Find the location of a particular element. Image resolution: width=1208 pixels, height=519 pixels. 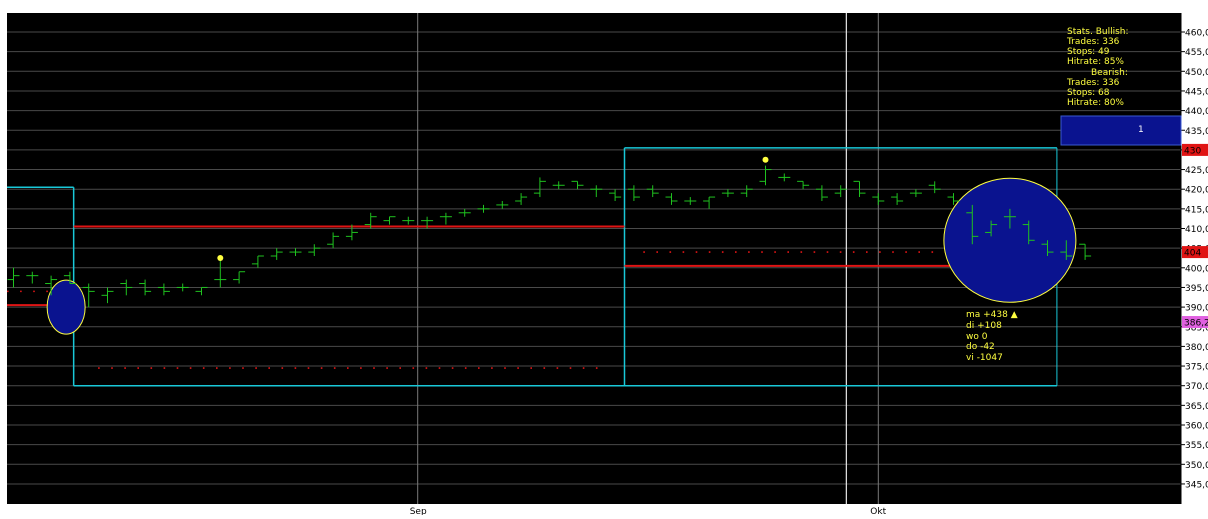

x-tick-label: Okt is located at coordinates (878, 511).